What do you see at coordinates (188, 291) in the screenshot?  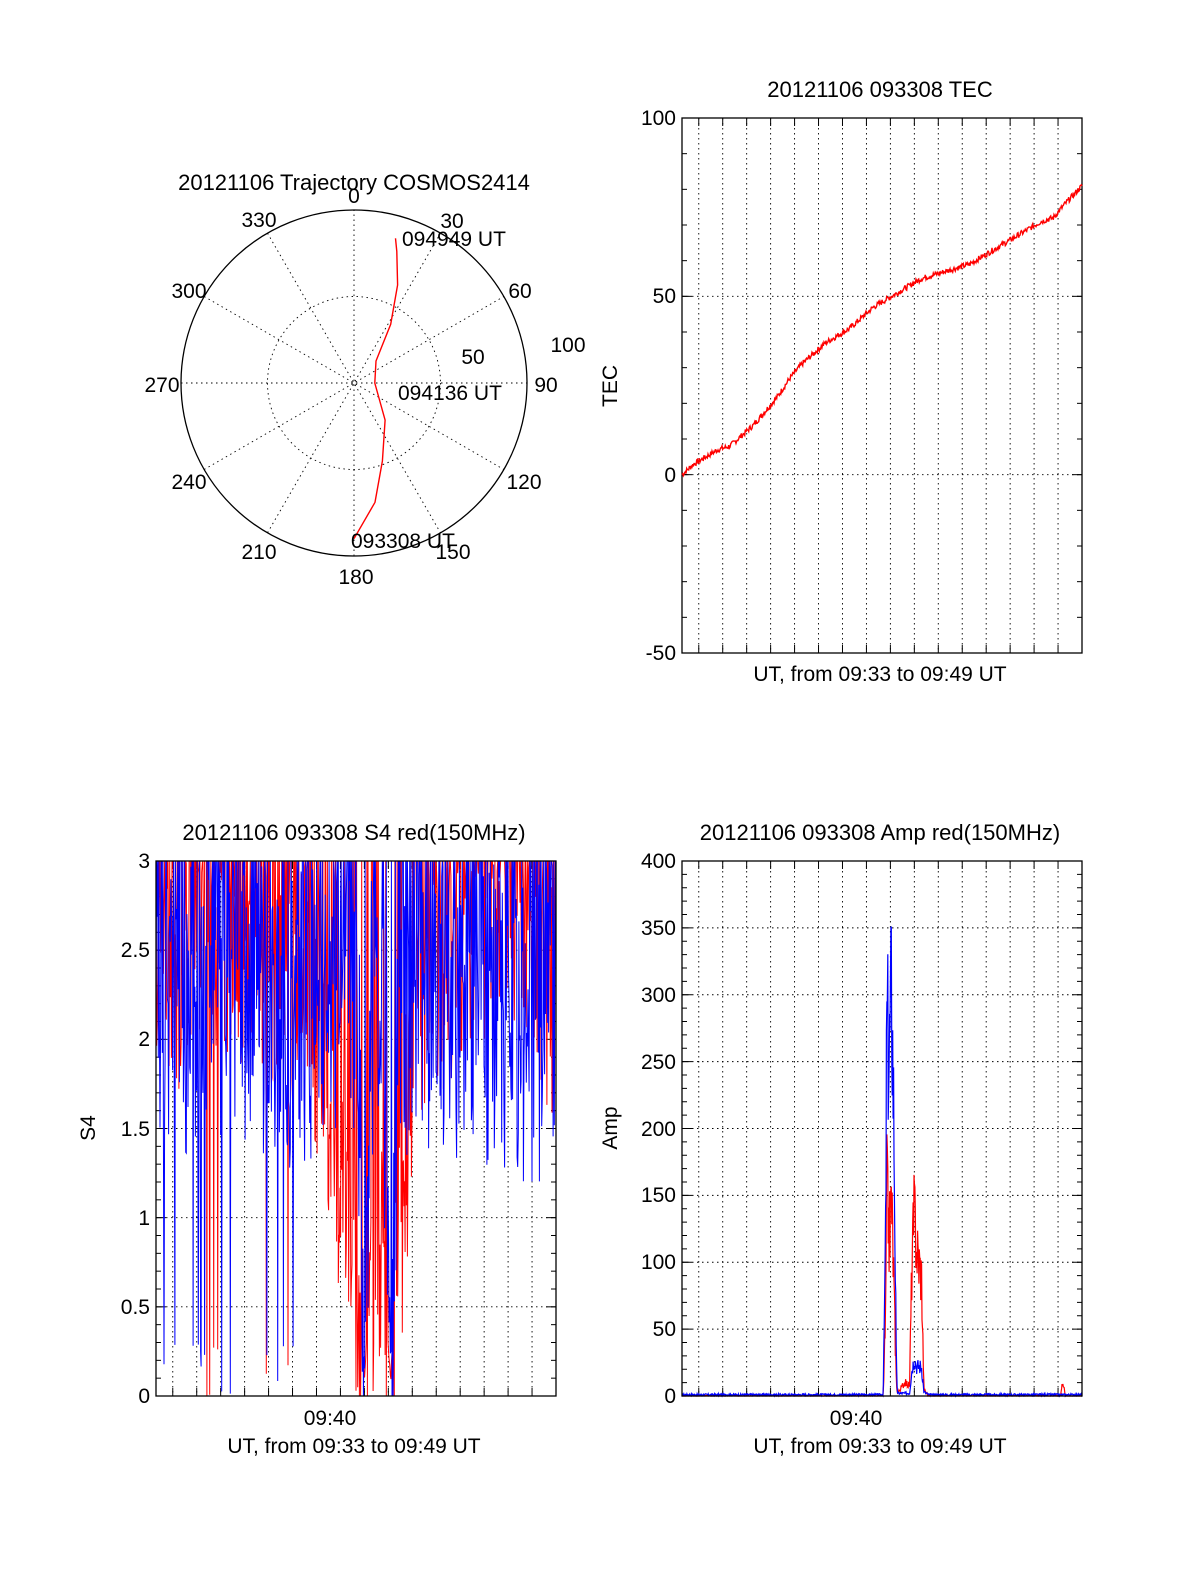 I see `angle-label-300: 300` at bounding box center [188, 291].